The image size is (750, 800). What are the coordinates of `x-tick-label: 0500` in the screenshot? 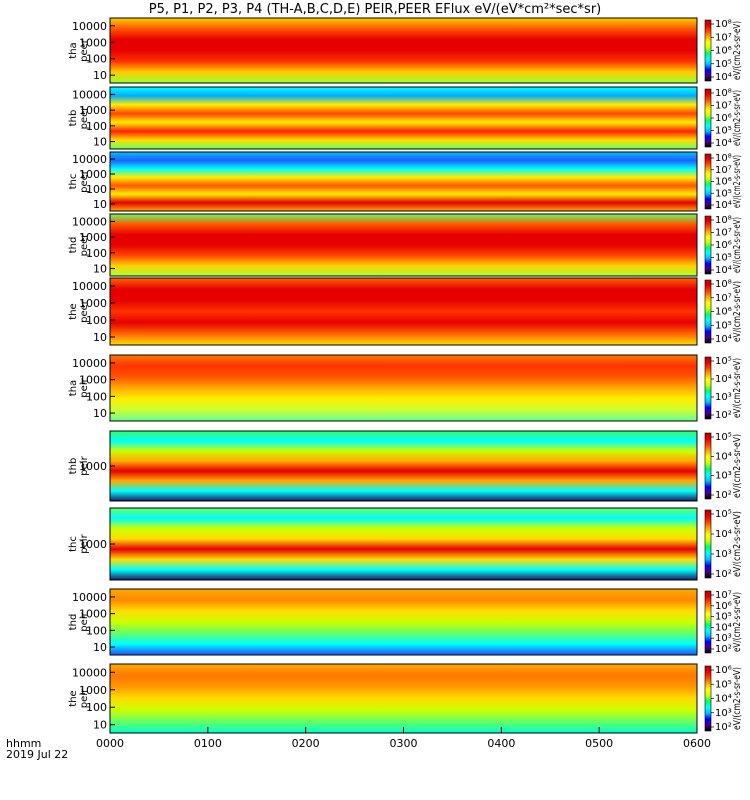 It's located at (599, 743).